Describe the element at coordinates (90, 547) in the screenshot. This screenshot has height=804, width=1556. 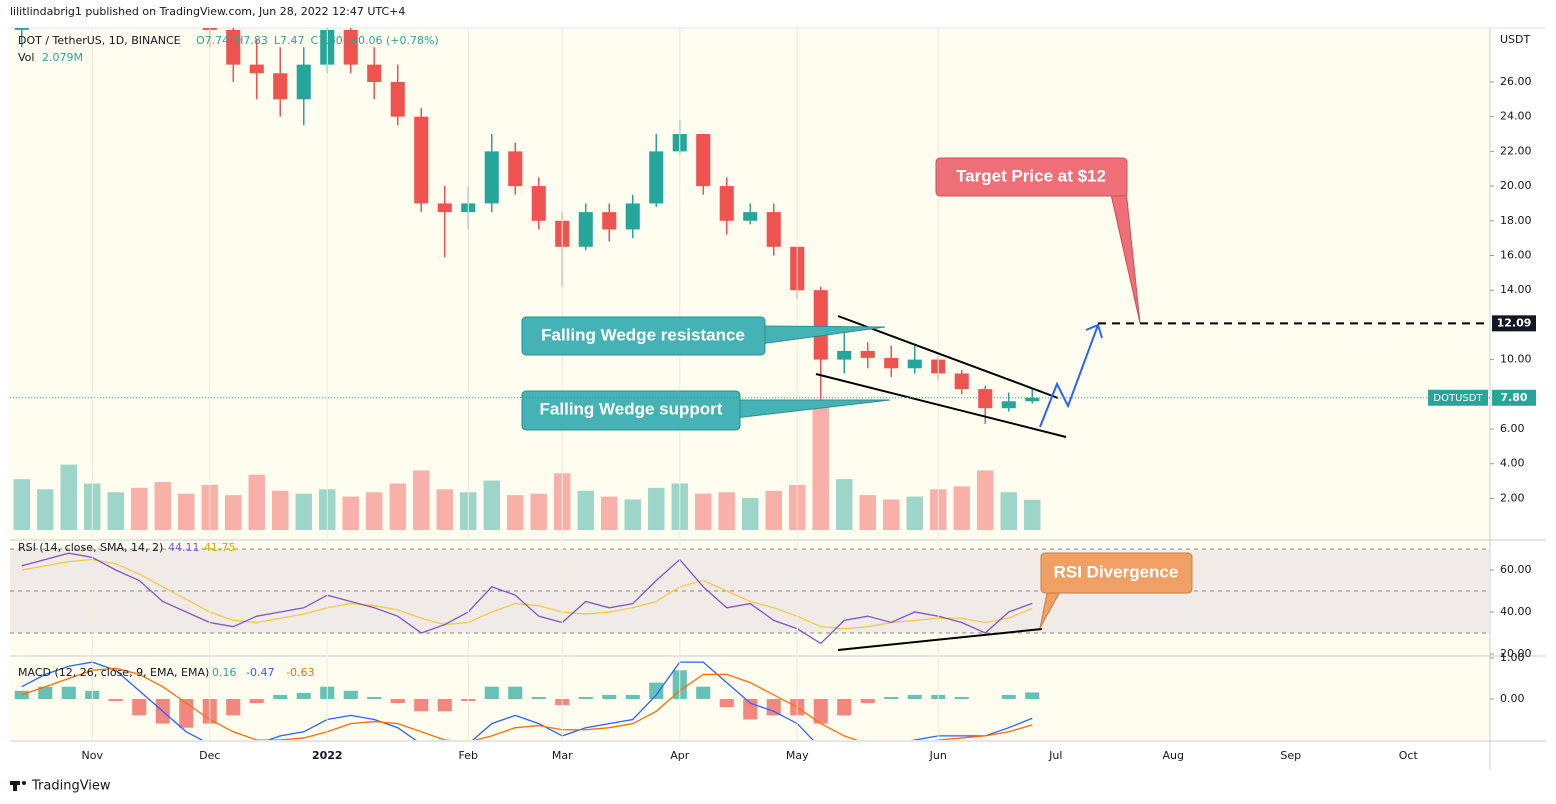
I see `rsi-title: RSI (14, close, SMA, 14, 2)` at that location.